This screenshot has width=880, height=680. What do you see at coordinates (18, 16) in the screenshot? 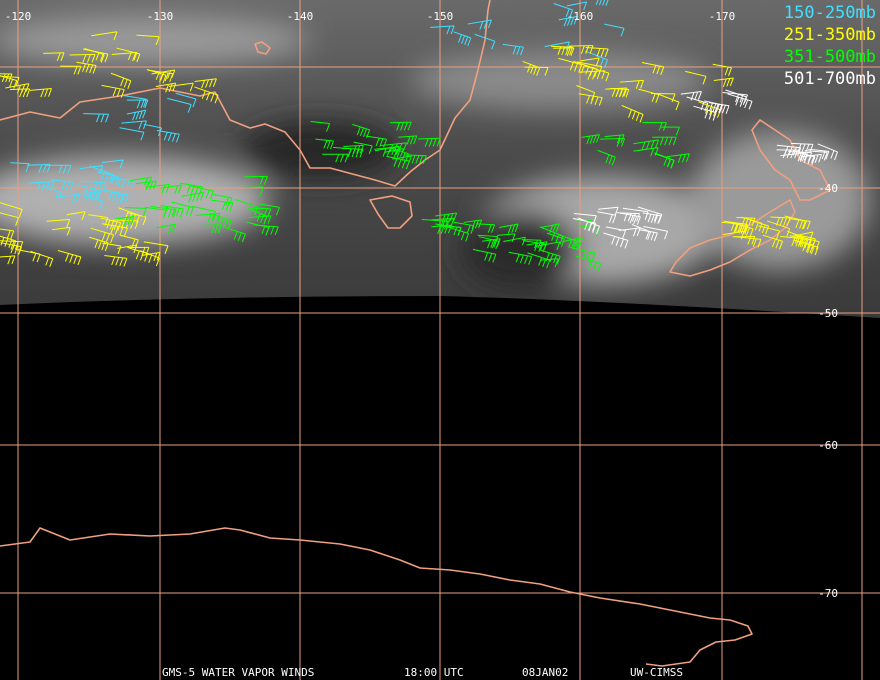
I see `longitude-label: -120` at bounding box center [18, 16].